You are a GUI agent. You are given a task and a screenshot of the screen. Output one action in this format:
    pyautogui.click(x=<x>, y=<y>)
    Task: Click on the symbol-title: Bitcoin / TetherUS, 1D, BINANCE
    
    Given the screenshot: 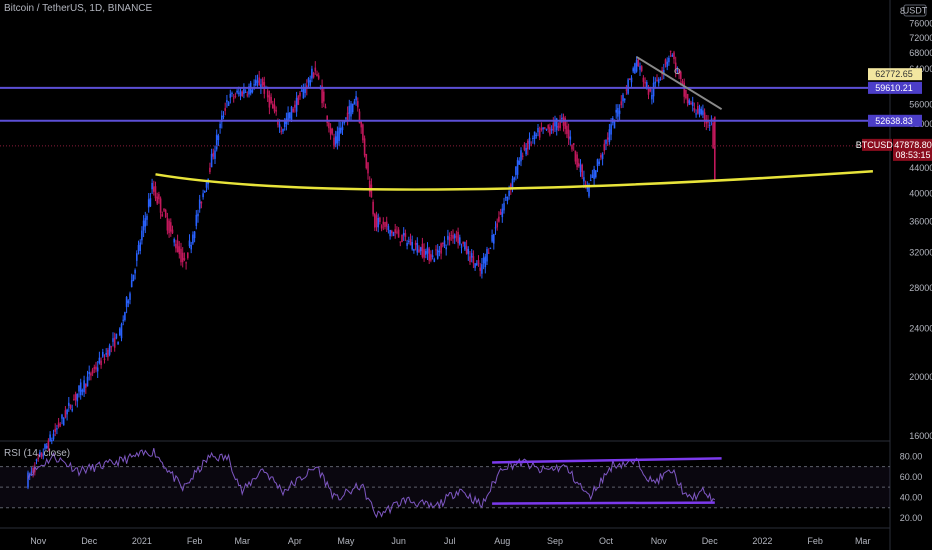 What is the action you would take?
    pyautogui.click(x=78, y=8)
    